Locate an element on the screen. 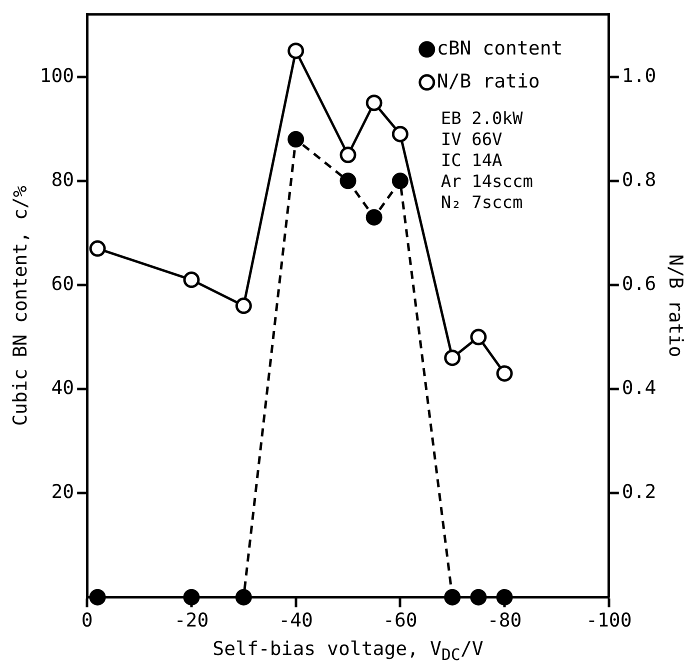  x-tick-label: -100 is located at coordinates (609, 621).